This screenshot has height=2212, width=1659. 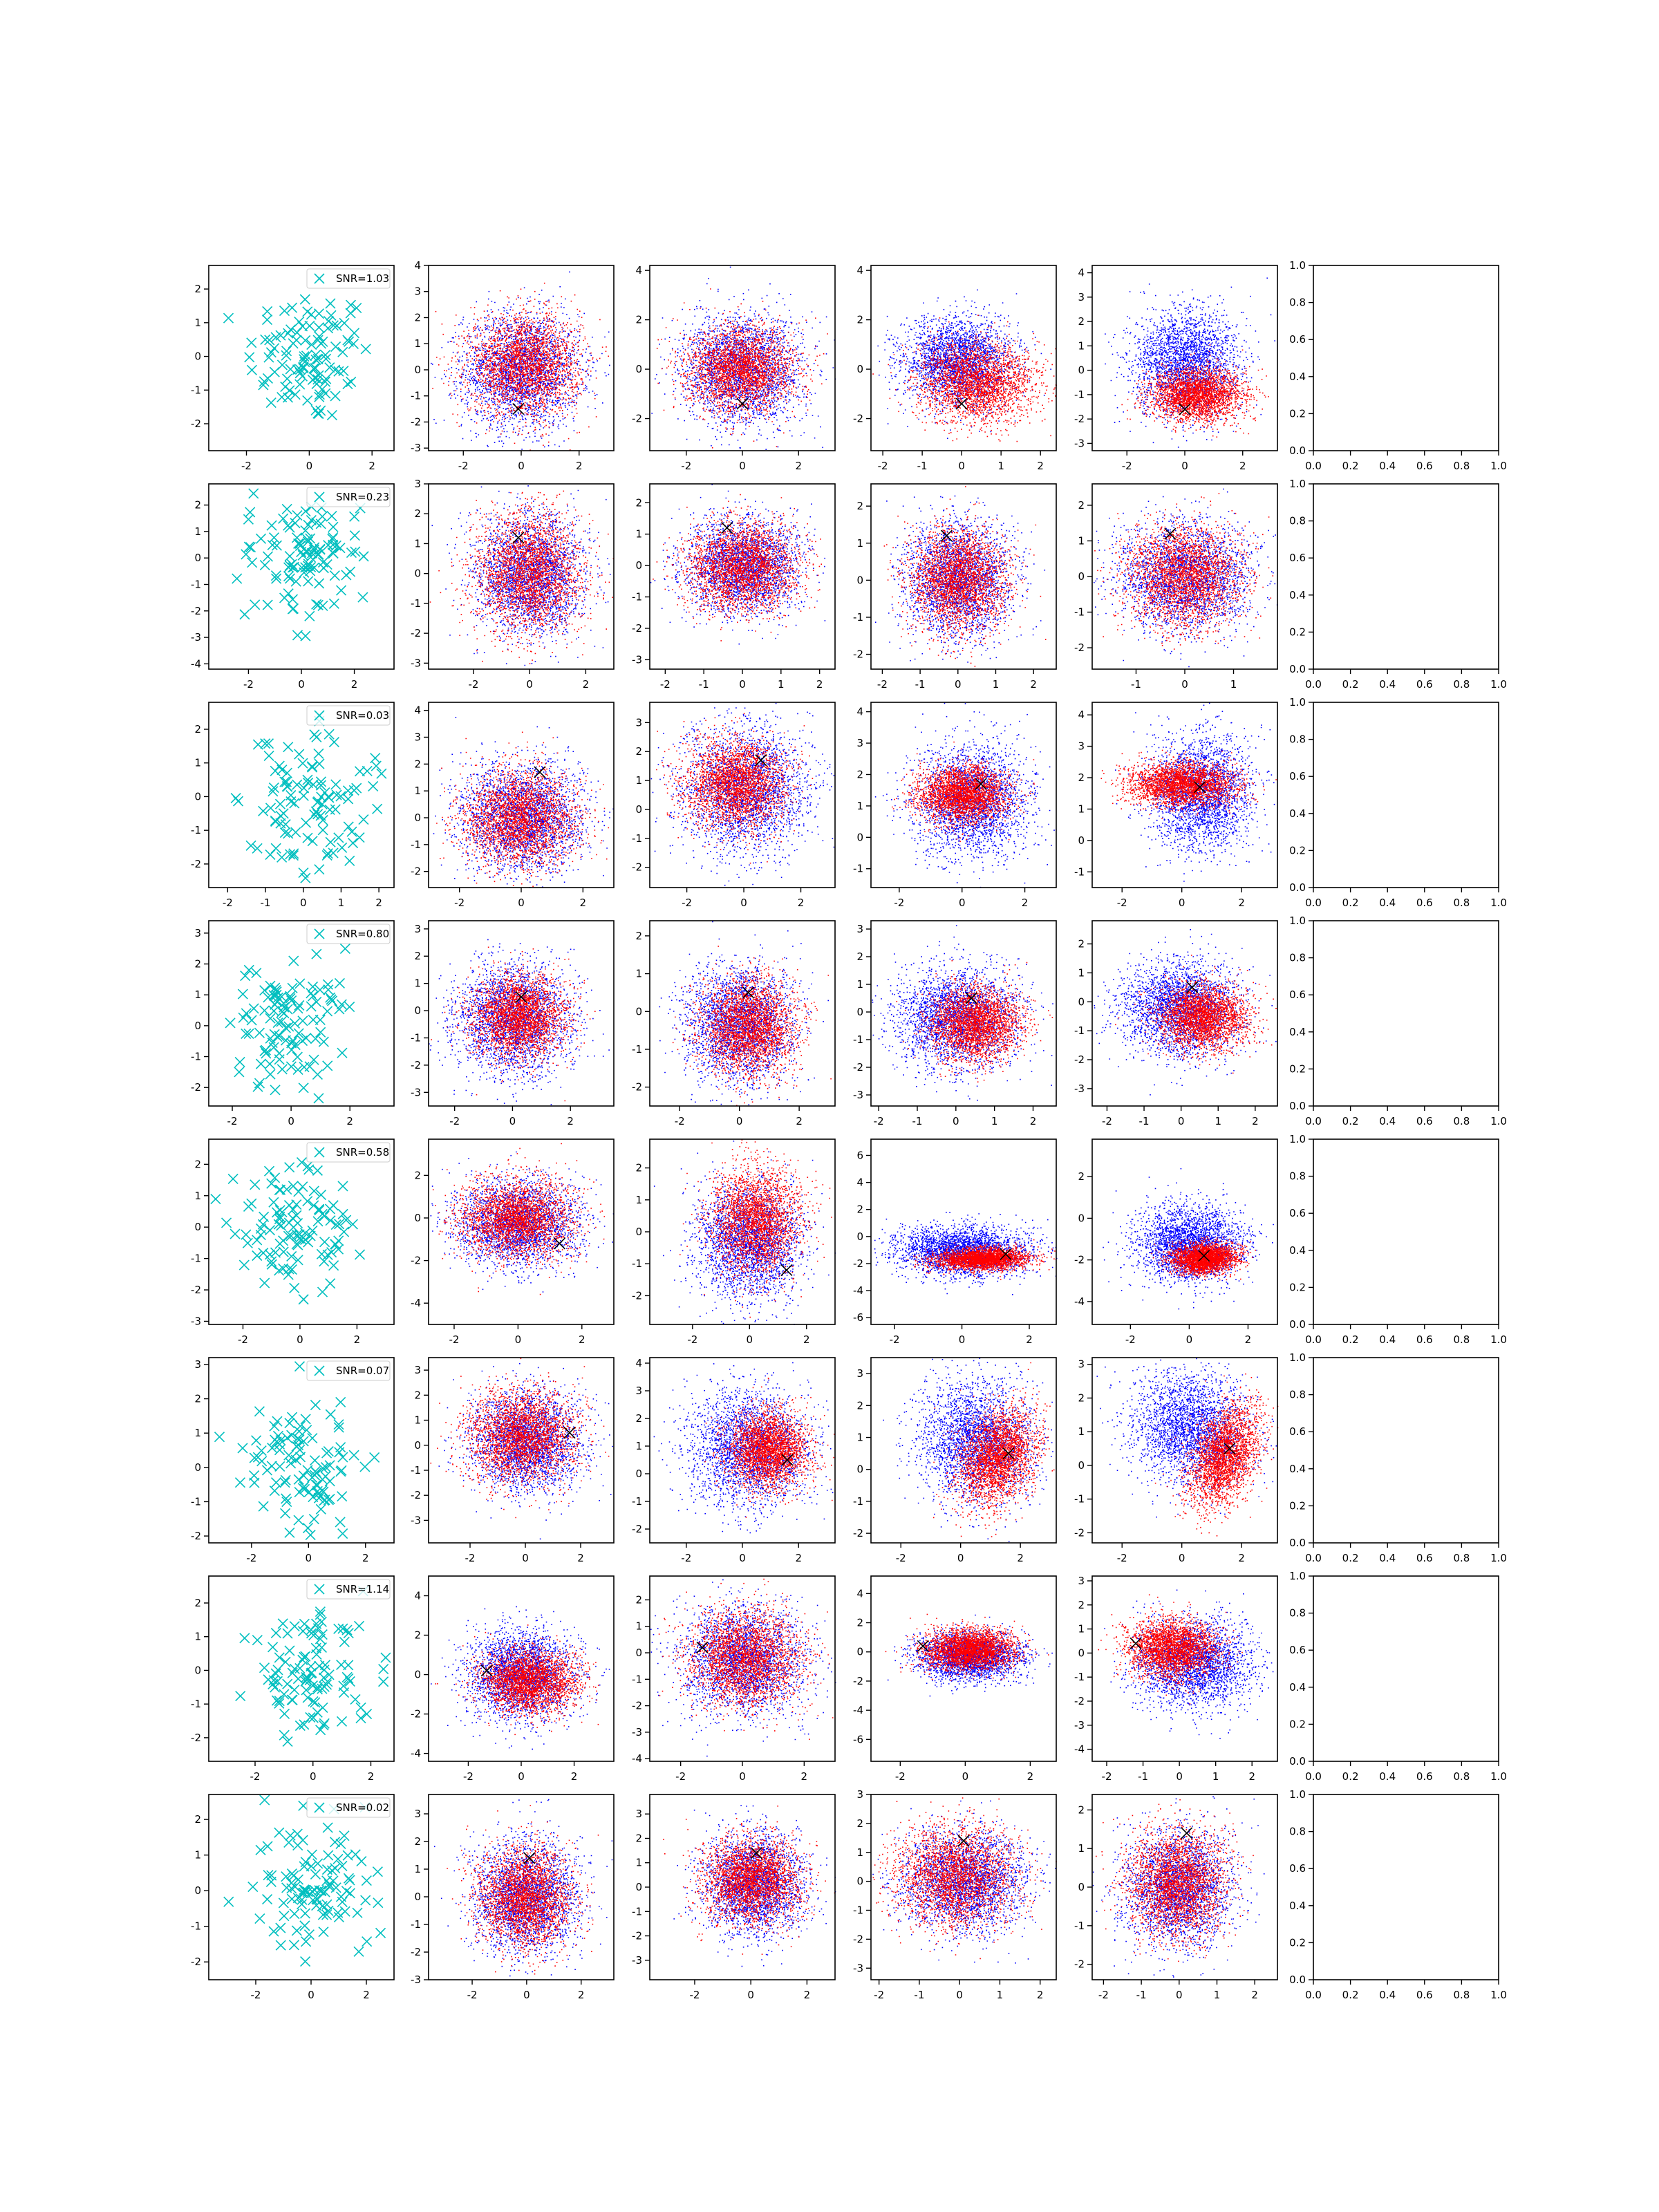 What do you see at coordinates (288, 1230) in the screenshot?
I see `subplot-r5c1-samples` at bounding box center [288, 1230].